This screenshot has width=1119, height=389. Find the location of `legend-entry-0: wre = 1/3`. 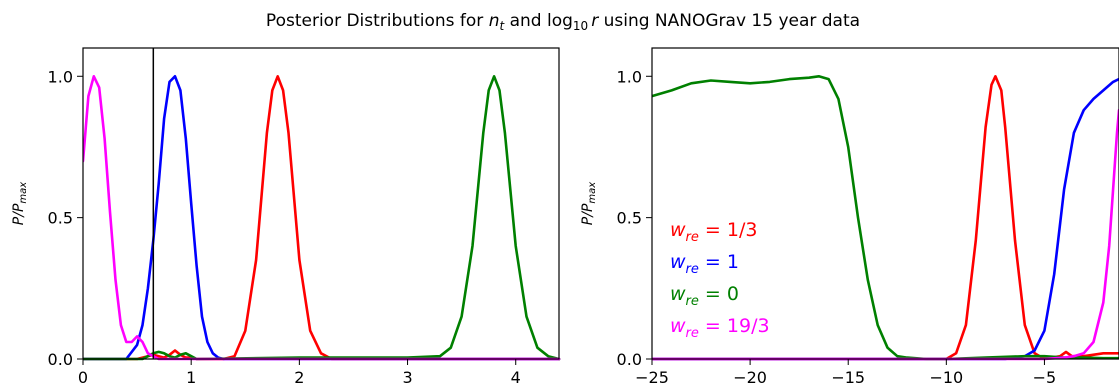

legend-entry-0: wre = 1/3 is located at coordinates (713, 232).